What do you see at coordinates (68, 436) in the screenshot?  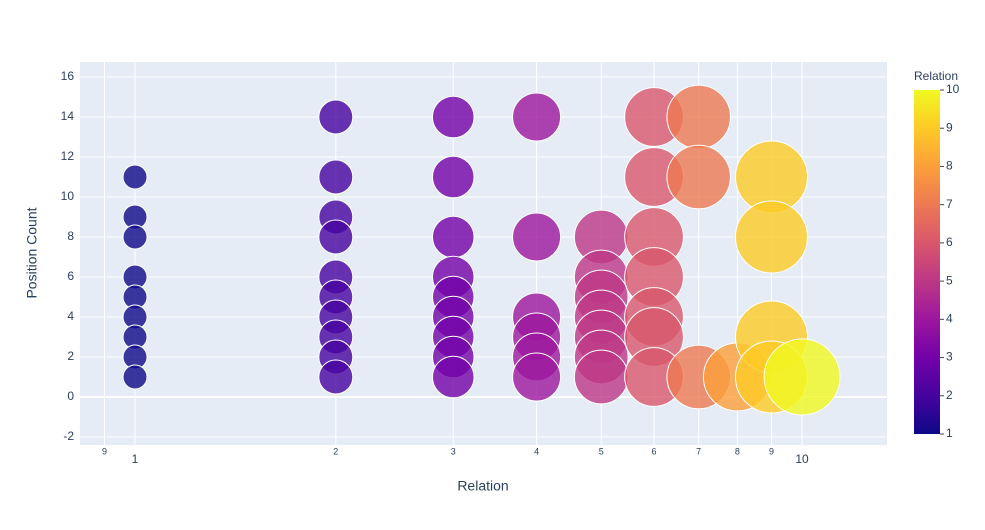 I see `y-tick-label: -2` at bounding box center [68, 436].